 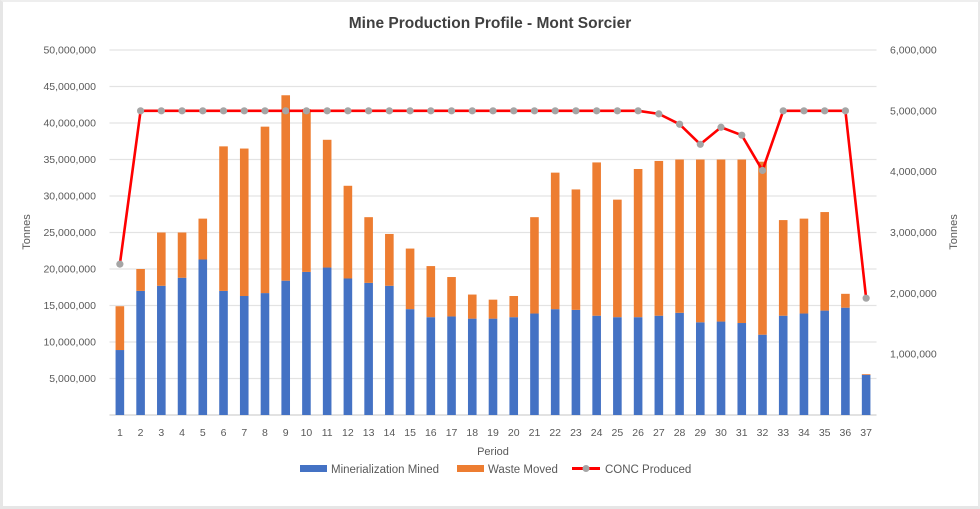 What do you see at coordinates (638, 433) in the screenshot?
I see `x-tick-label: 26` at bounding box center [638, 433].